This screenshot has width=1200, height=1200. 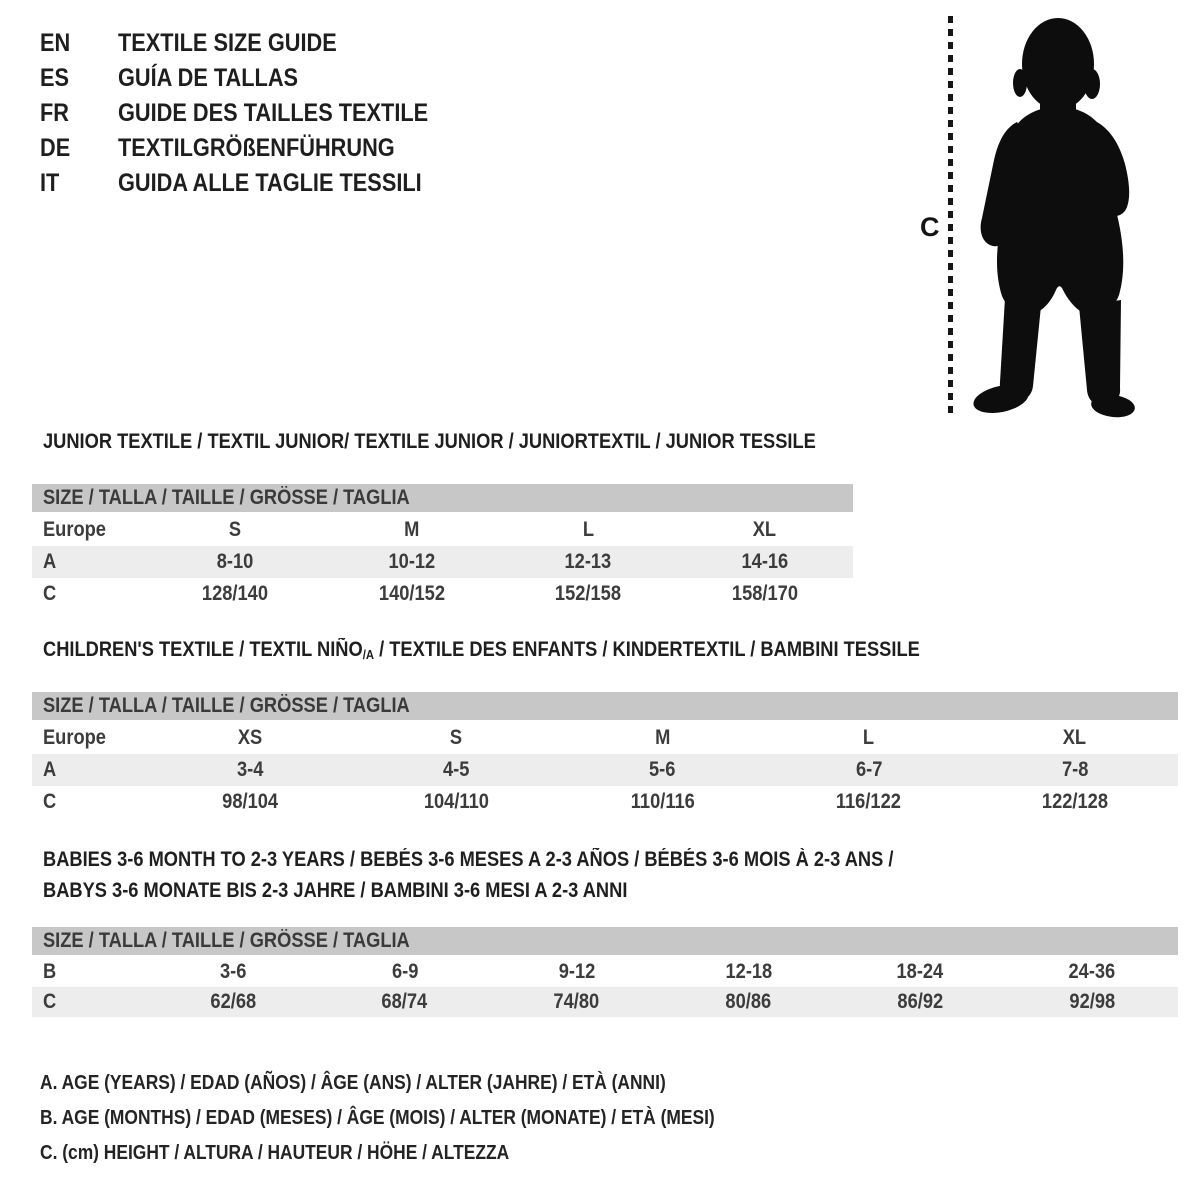 I want to click on language-title: GUÍA DE TALLAS, so click(x=208, y=78).